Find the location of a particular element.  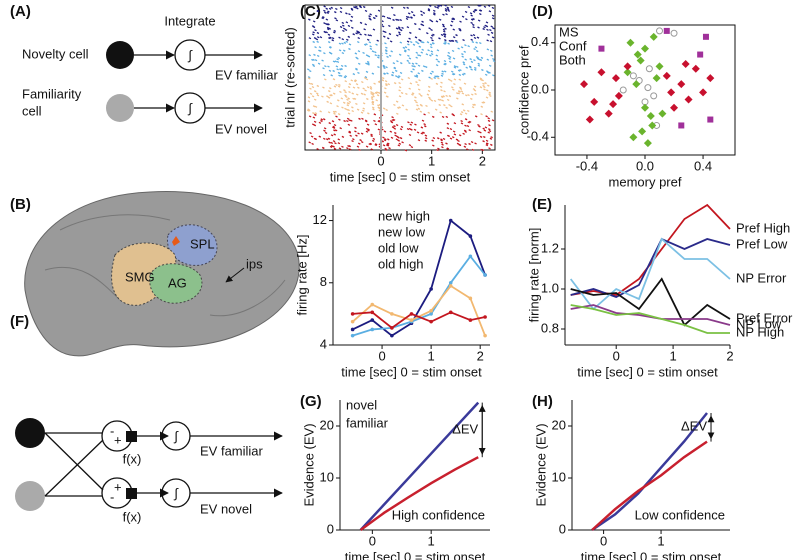

y-axis-label: Evidence (EV) is located at coordinates (540, 464).